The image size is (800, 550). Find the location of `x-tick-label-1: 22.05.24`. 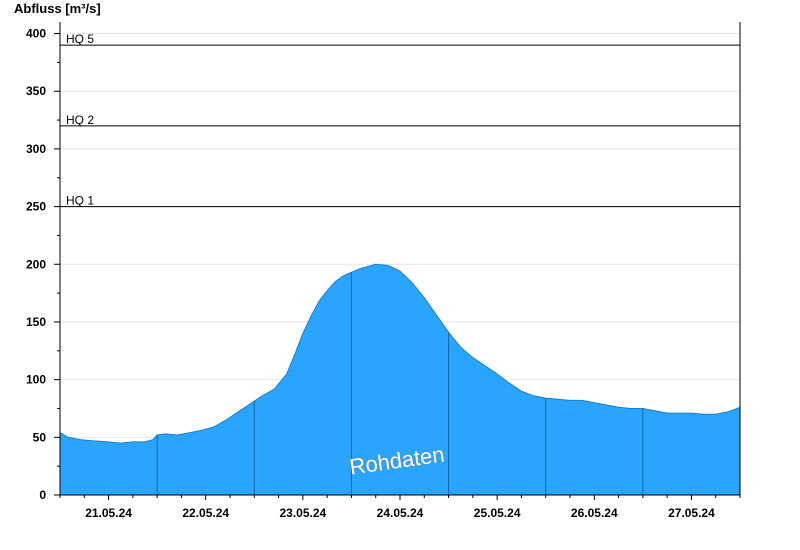

x-tick-label-1: 22.05.24 is located at coordinates (205, 513).